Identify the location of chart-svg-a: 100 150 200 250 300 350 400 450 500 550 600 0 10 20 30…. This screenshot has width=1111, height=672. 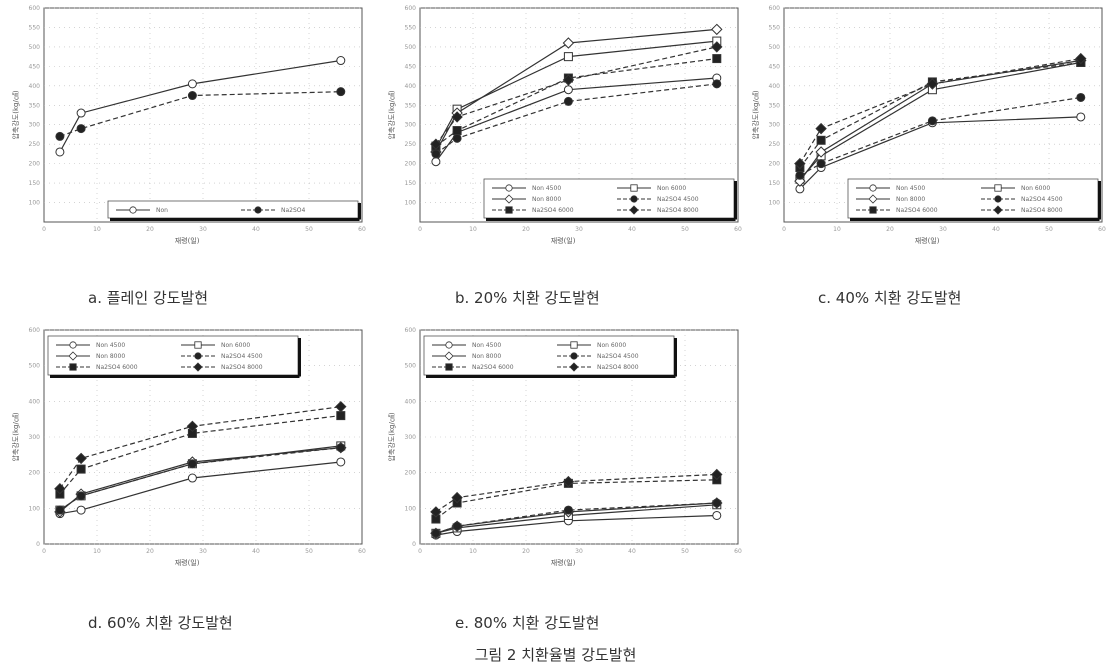
(188, 125).